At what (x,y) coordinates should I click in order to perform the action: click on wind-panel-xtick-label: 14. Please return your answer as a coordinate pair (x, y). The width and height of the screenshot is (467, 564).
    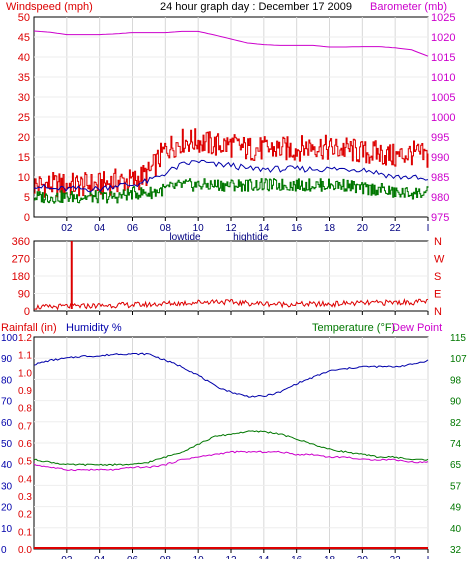
    Looking at the image, I should click on (264, 228).